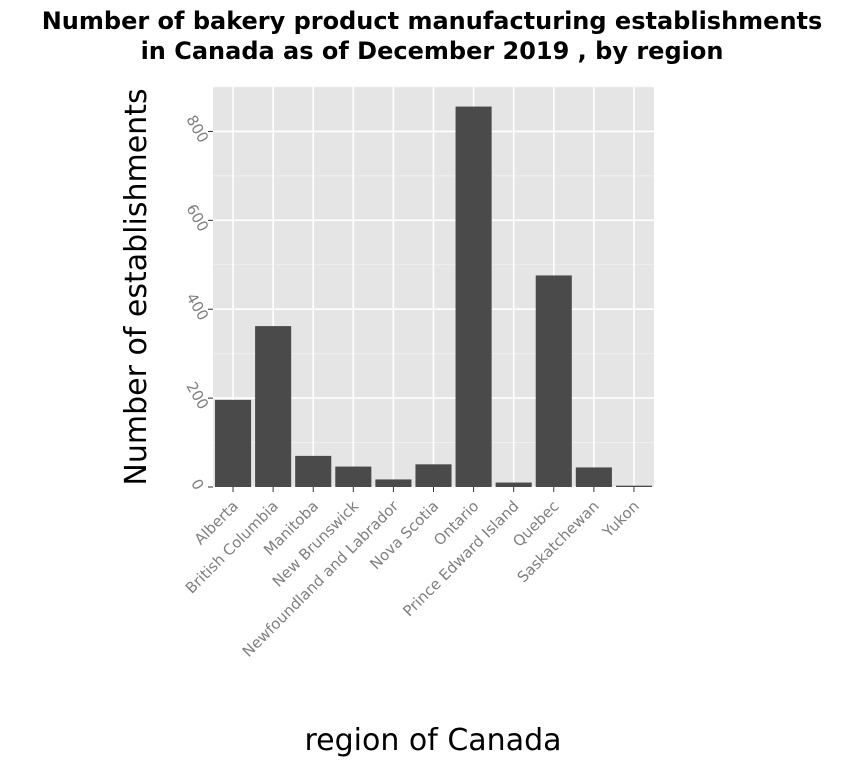 The width and height of the screenshot is (864, 766). What do you see at coordinates (197, 129) in the screenshot?
I see `y-tick-label: 800` at bounding box center [197, 129].